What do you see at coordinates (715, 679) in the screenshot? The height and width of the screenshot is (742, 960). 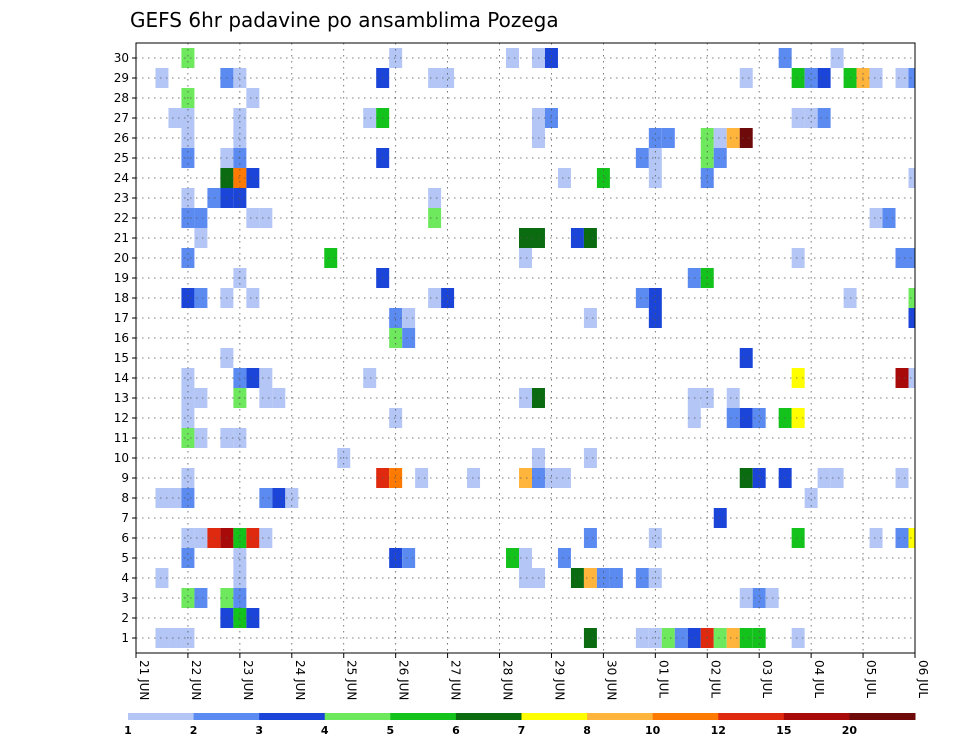 I see `x-tick-label: 02 JUL` at bounding box center [715, 679].